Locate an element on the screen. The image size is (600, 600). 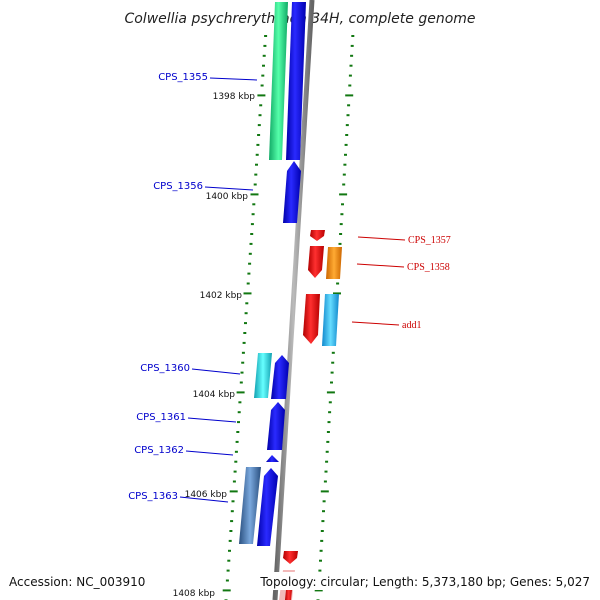
gene-label-CPS_1360: CPS_1360 is located at coordinates (165, 368).